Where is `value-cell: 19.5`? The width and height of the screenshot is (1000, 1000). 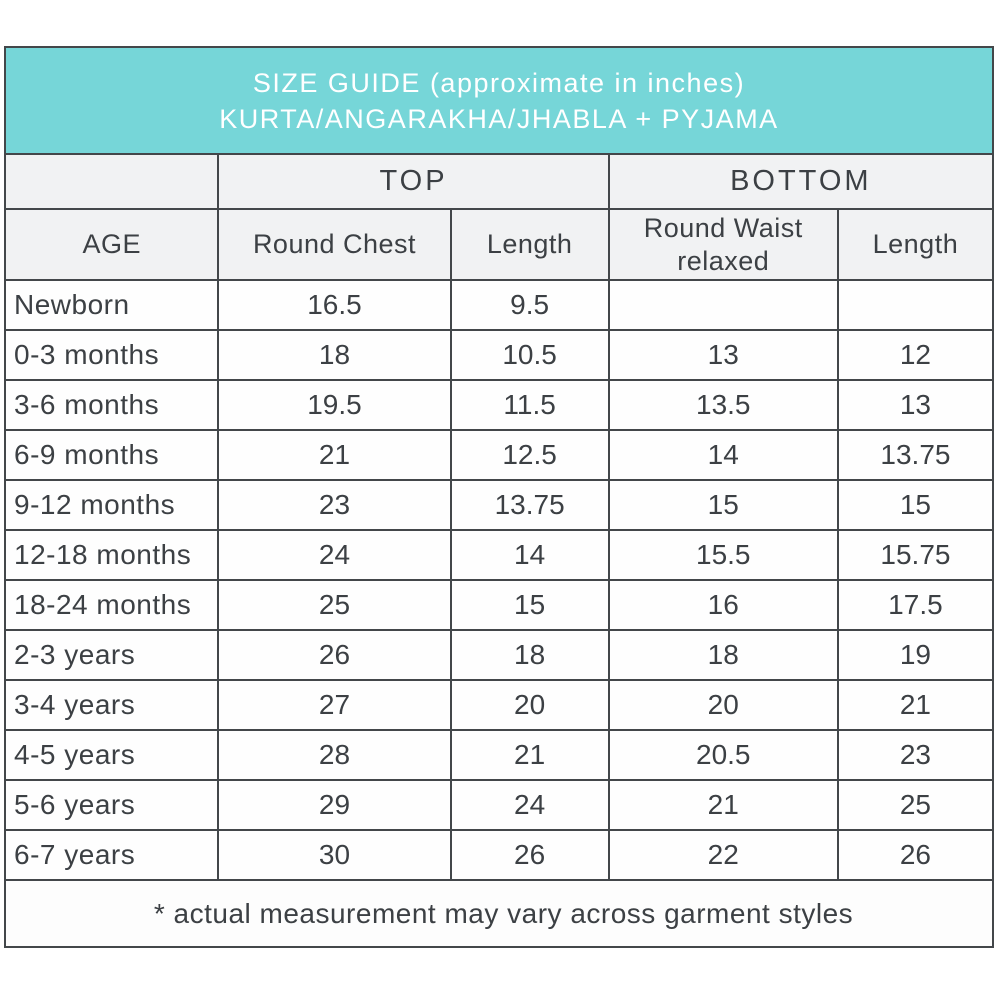
value-cell: 19.5 is located at coordinates (334, 405).